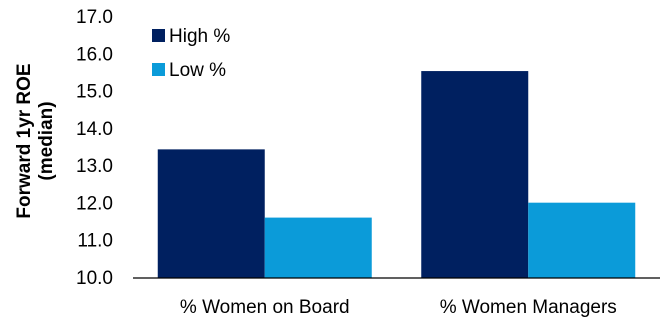 The height and width of the screenshot is (326, 662). Describe the element at coordinates (528, 307) in the screenshot. I see `x-category-label: % Women Managers` at that location.